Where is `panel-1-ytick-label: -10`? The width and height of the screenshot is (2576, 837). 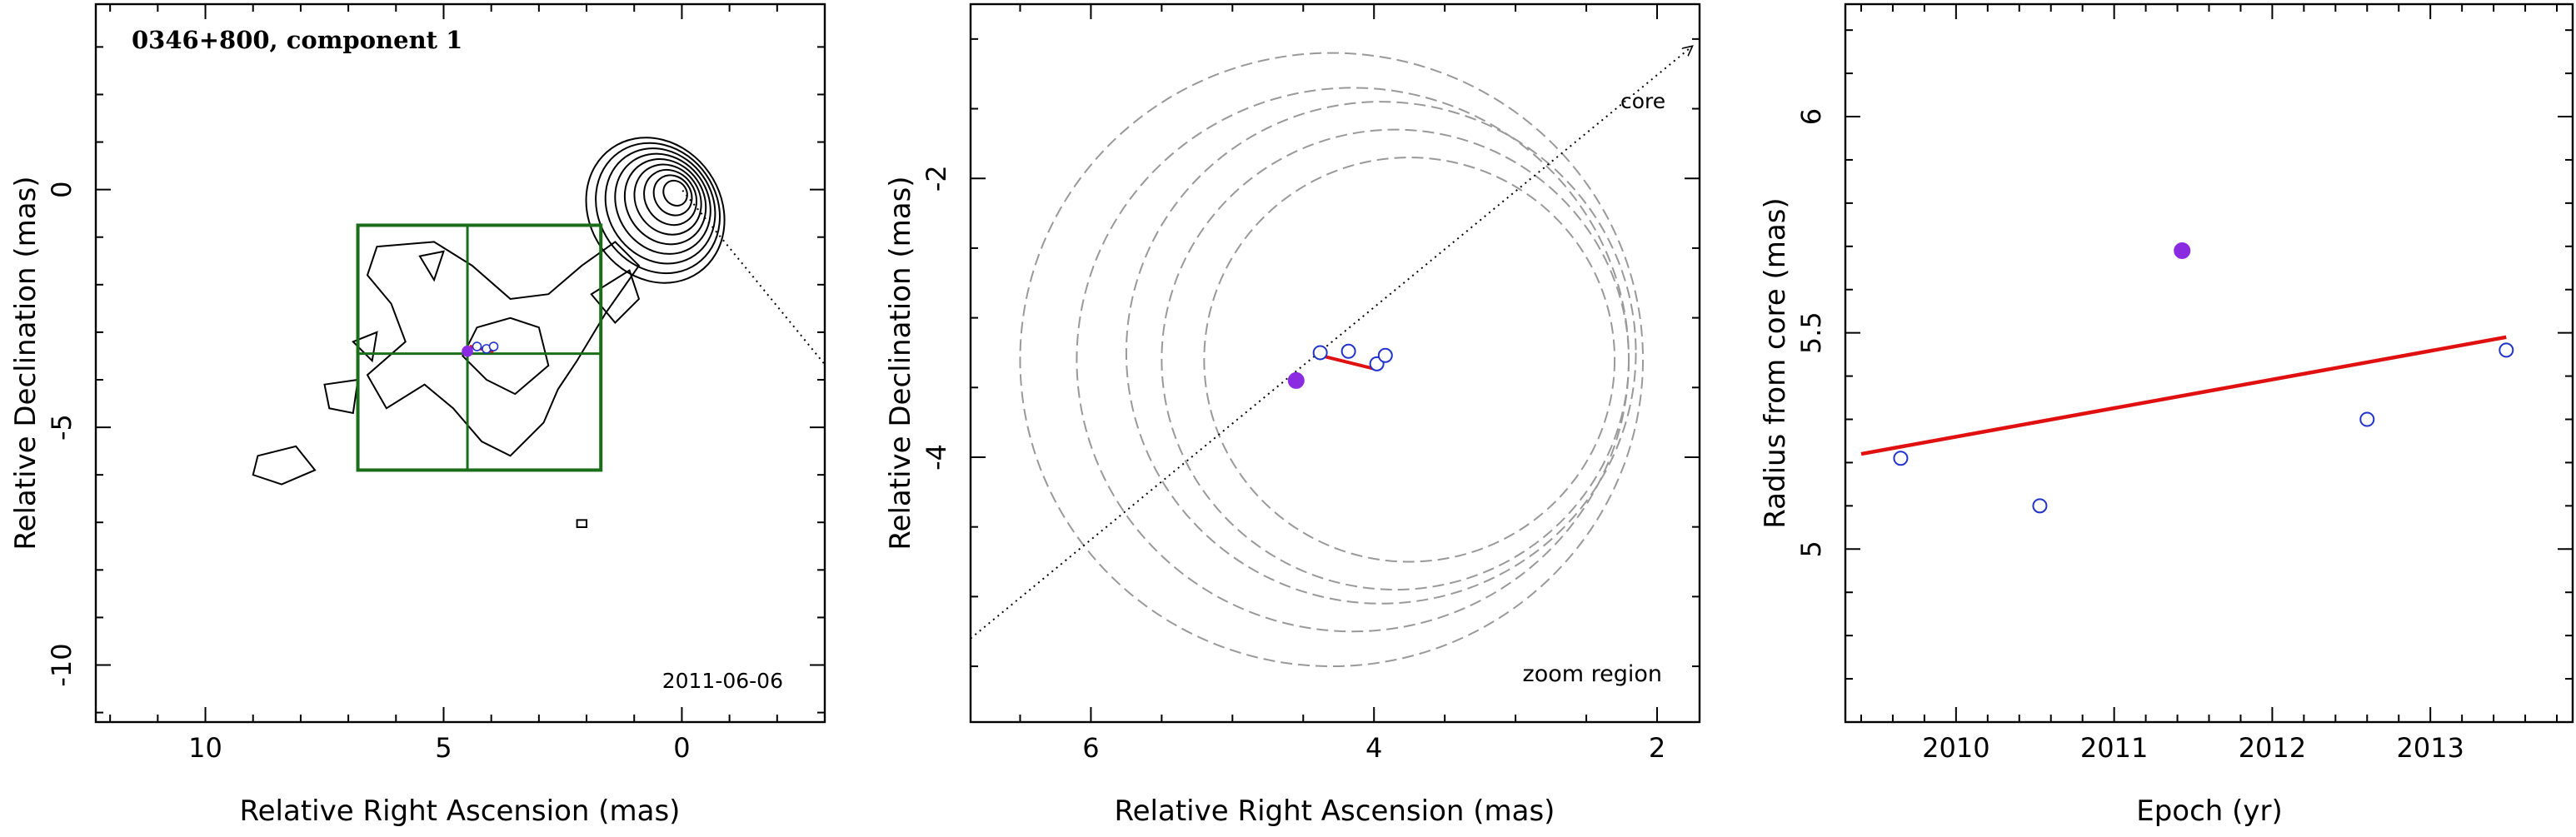 panel-1-ytick-label: -10 is located at coordinates (61, 664).